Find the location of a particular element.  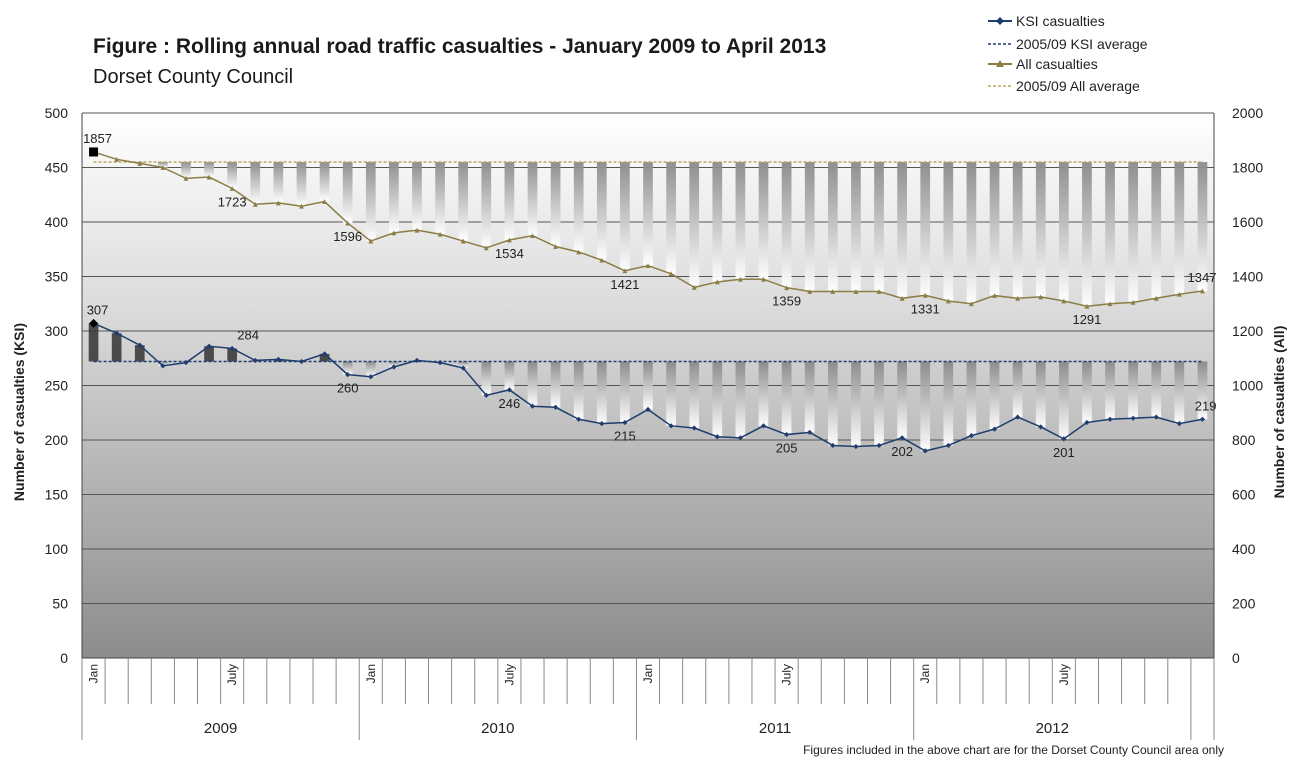

year-label: 2009 is located at coordinates (220, 728).